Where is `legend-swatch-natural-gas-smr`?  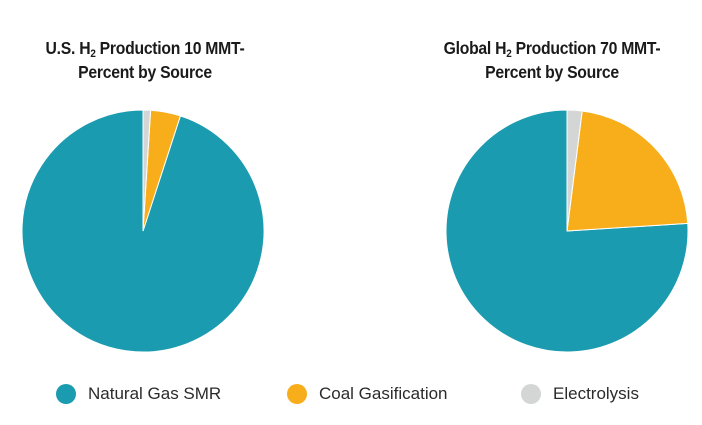 legend-swatch-natural-gas-smr is located at coordinates (66, 394).